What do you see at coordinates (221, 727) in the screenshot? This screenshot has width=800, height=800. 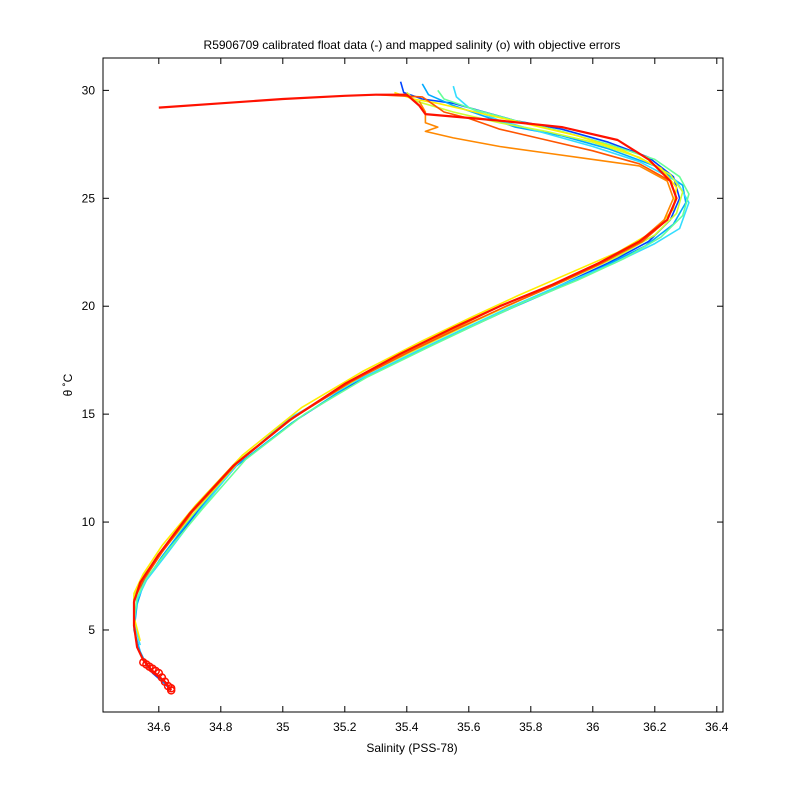 I see `x-tick-label: 34.8` at bounding box center [221, 727].